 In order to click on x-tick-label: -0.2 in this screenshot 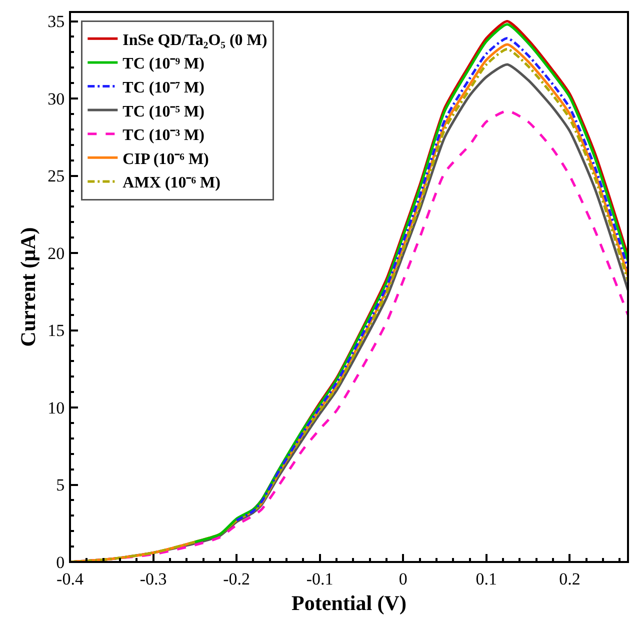, I will do `click(236, 578)`.